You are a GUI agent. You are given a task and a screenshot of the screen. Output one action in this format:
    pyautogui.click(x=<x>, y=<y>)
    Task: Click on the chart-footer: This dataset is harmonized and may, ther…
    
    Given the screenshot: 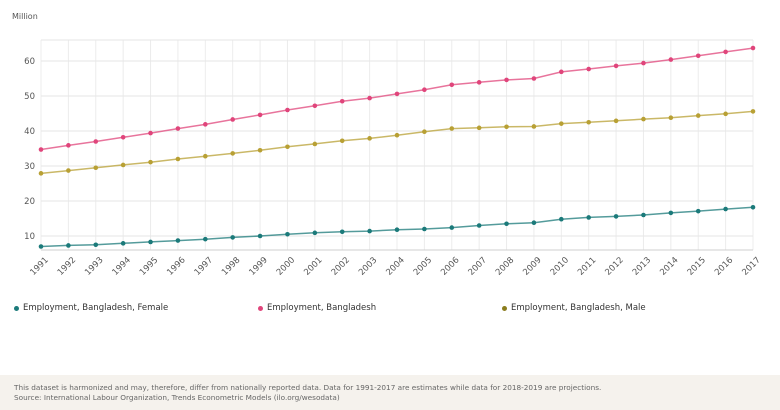 What is the action you would take?
    pyautogui.click(x=390, y=392)
    